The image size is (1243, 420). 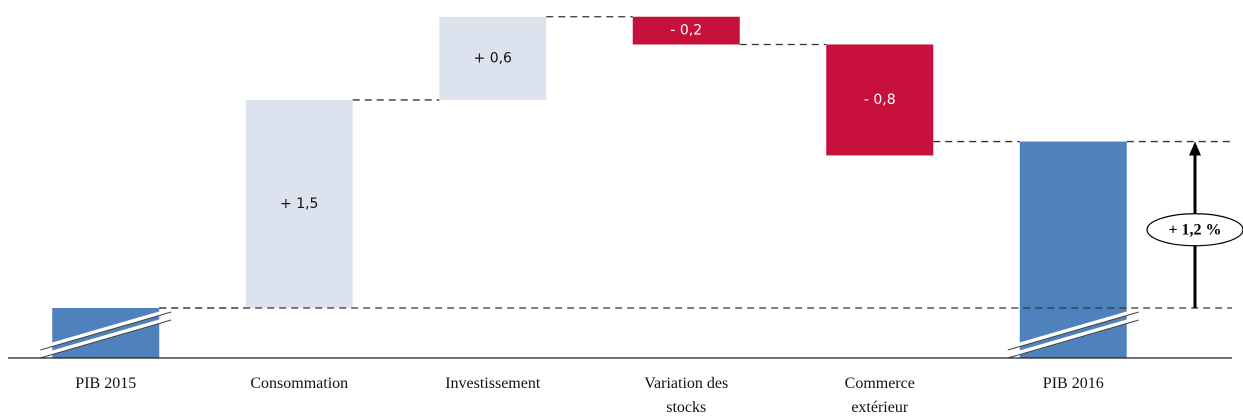 I want to click on category-label: Investissement, so click(x=493, y=383).